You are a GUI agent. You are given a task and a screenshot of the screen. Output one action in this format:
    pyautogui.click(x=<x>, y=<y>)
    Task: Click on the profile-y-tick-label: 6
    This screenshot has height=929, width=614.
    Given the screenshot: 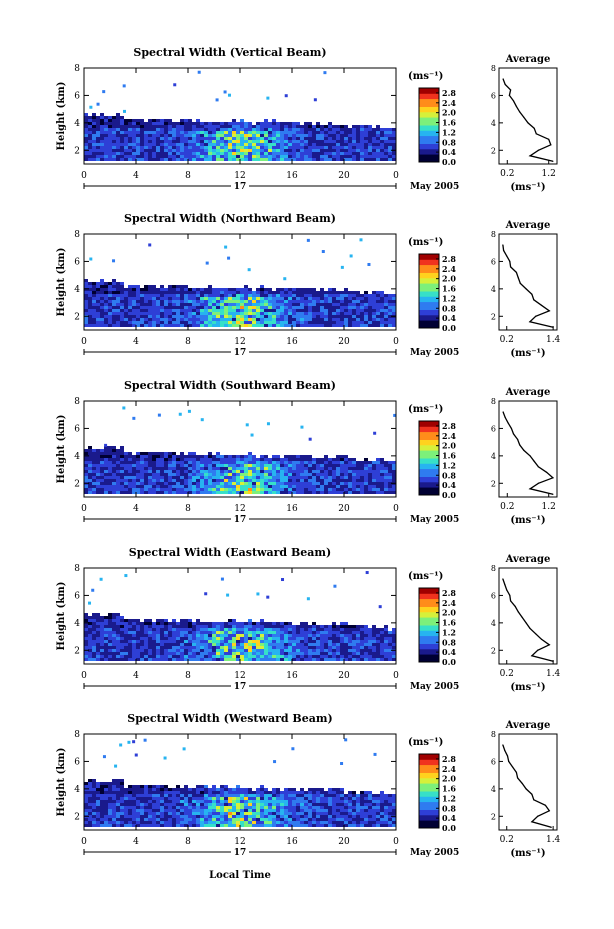 What is the action you would take?
    pyautogui.click(x=493, y=95)
    